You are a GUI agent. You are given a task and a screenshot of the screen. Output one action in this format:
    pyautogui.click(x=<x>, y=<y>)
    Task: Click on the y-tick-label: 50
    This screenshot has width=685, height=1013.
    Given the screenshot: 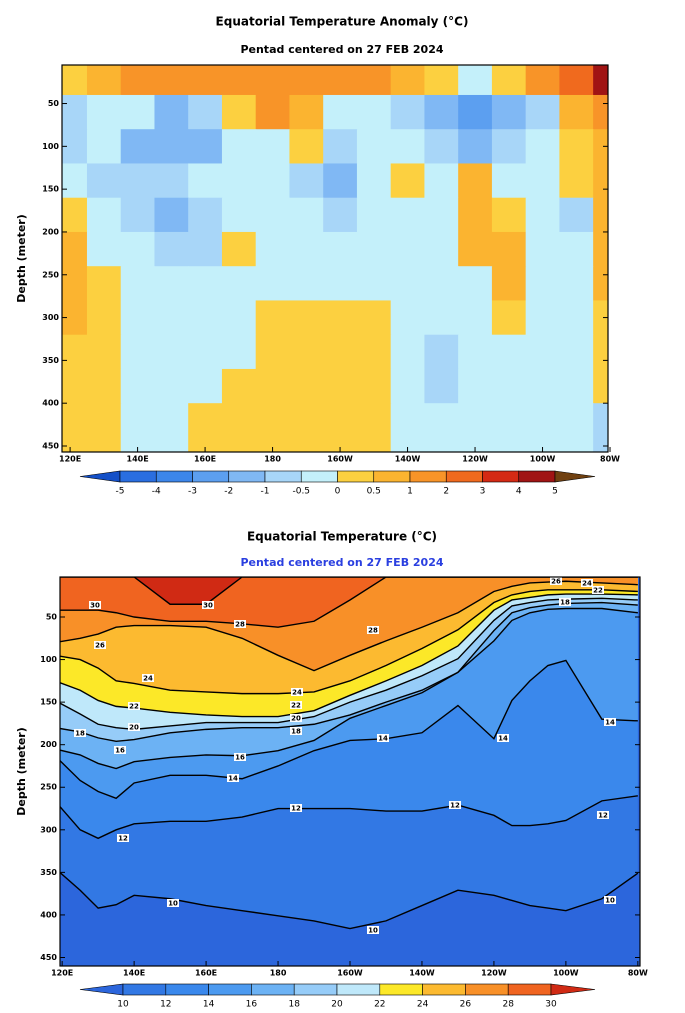 What is the action you would take?
    pyautogui.click(x=52, y=617)
    